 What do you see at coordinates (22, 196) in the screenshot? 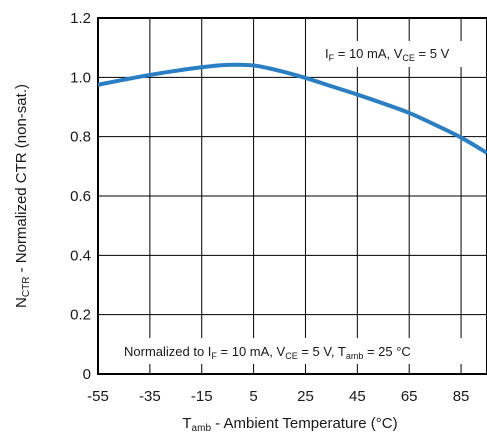
I see `y-axis-title: NCTR - Normalized CTR (non-sat.)` at bounding box center [22, 196].